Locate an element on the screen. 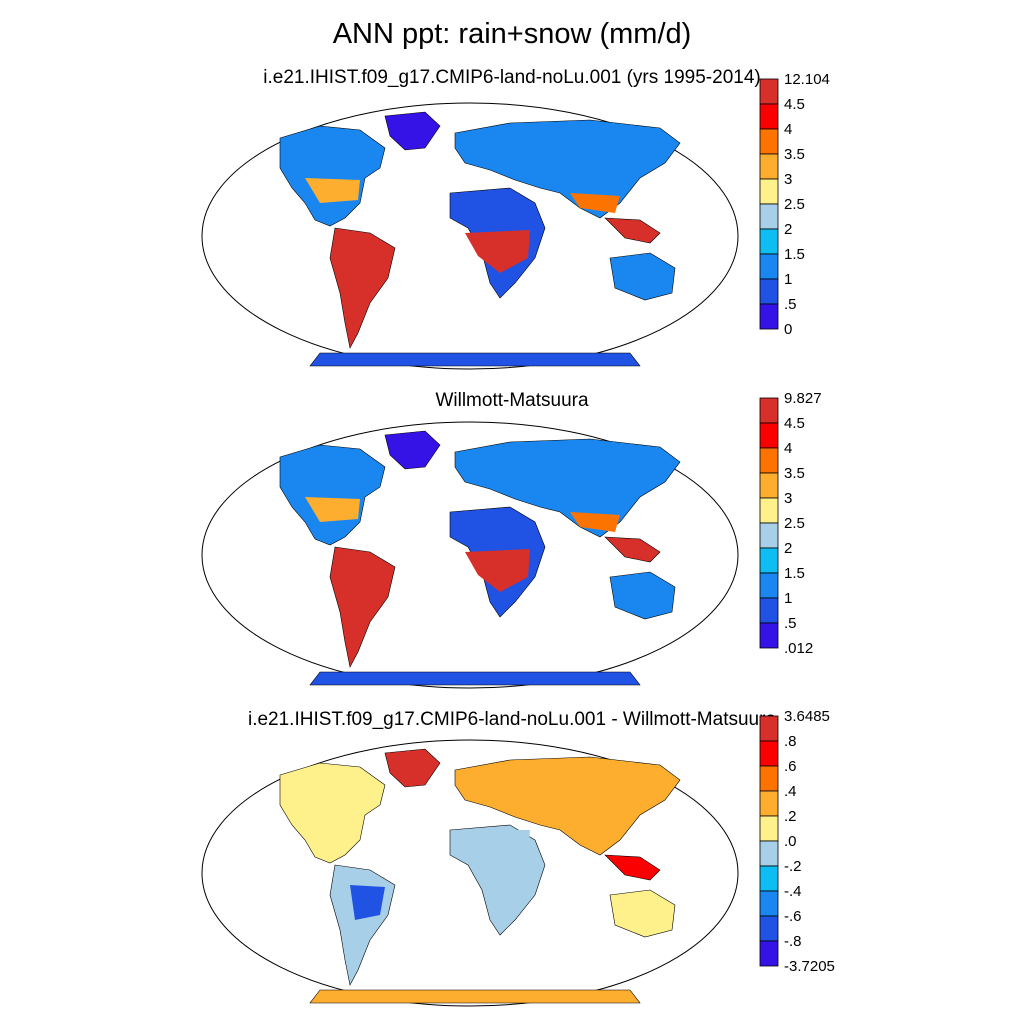  land-amazon-diff is located at coordinates (367, 902).